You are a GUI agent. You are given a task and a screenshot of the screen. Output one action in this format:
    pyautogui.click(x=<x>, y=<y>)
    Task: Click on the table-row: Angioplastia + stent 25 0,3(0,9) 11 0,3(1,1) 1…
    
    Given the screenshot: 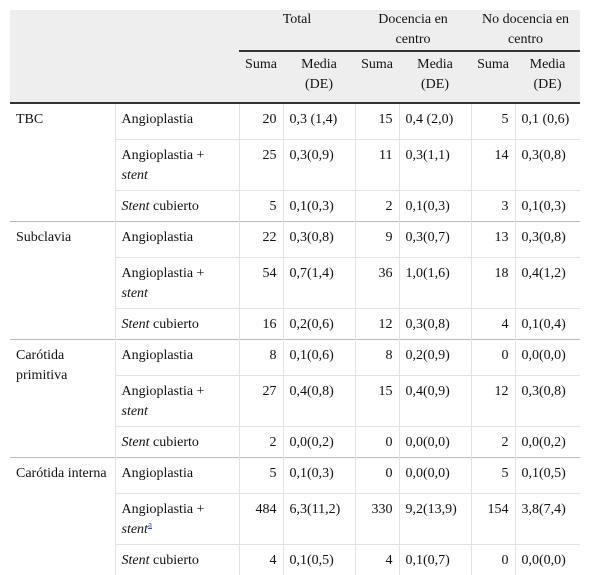 What is the action you would take?
    pyautogui.click(x=295, y=164)
    